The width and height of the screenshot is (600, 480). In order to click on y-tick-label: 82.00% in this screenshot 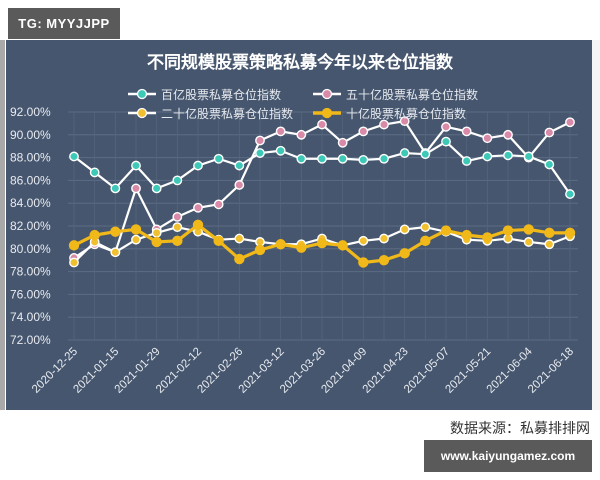, I will do `click(30, 226)`.